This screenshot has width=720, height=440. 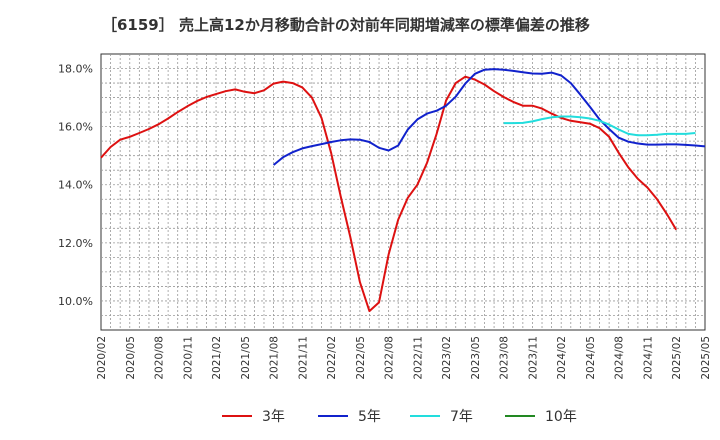 I want to click on legend-item: 7年, so click(x=441, y=416).